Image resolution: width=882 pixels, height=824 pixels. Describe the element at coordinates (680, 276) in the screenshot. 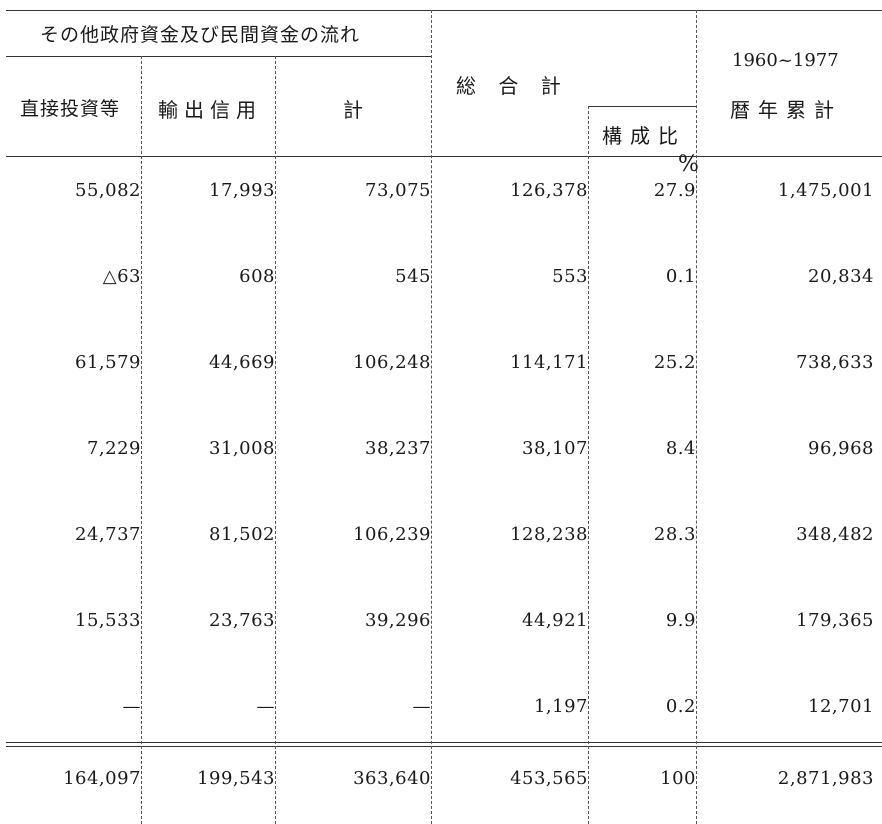

I see `row-cell-share: 0.1` at that location.